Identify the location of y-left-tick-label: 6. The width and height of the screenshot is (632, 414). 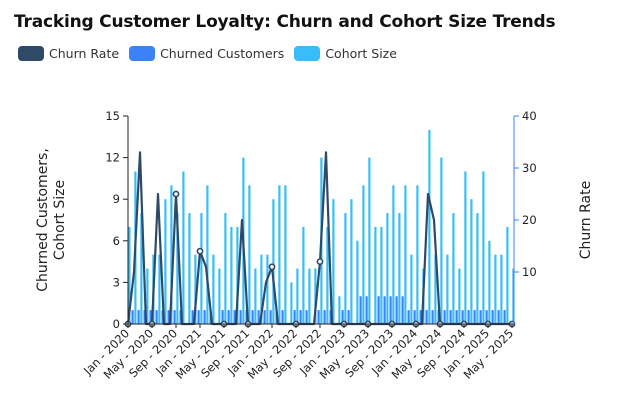
(116, 241).